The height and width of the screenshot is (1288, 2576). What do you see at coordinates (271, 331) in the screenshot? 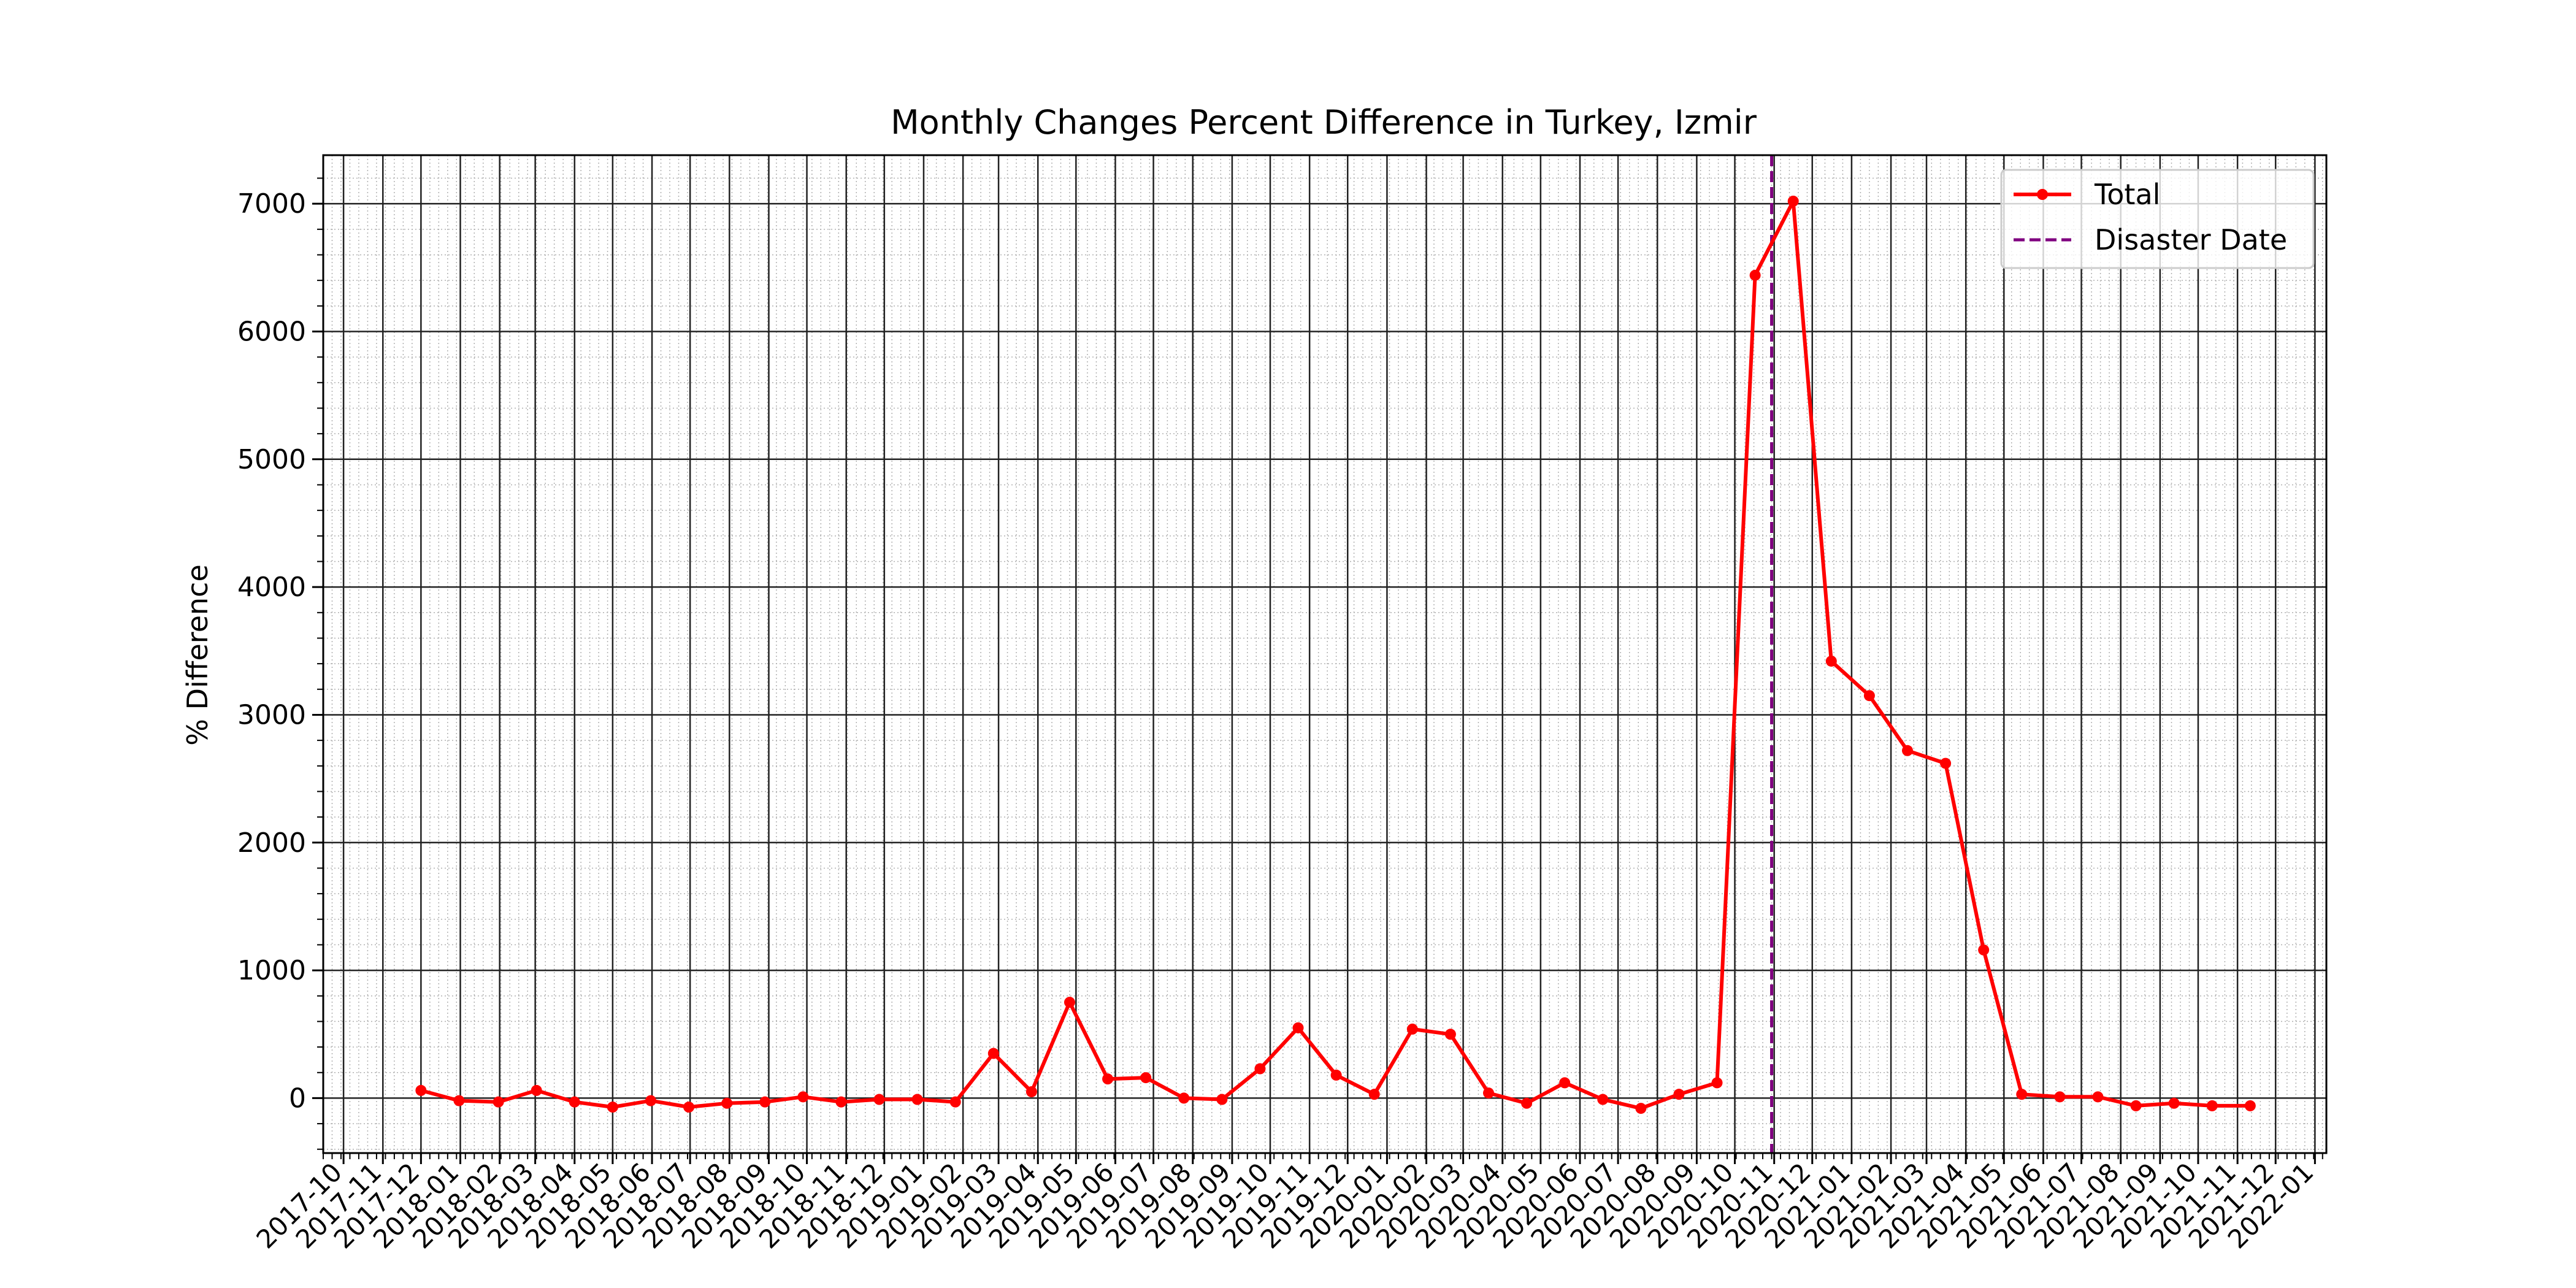
I see `y-tick-label: 6000` at bounding box center [271, 331].